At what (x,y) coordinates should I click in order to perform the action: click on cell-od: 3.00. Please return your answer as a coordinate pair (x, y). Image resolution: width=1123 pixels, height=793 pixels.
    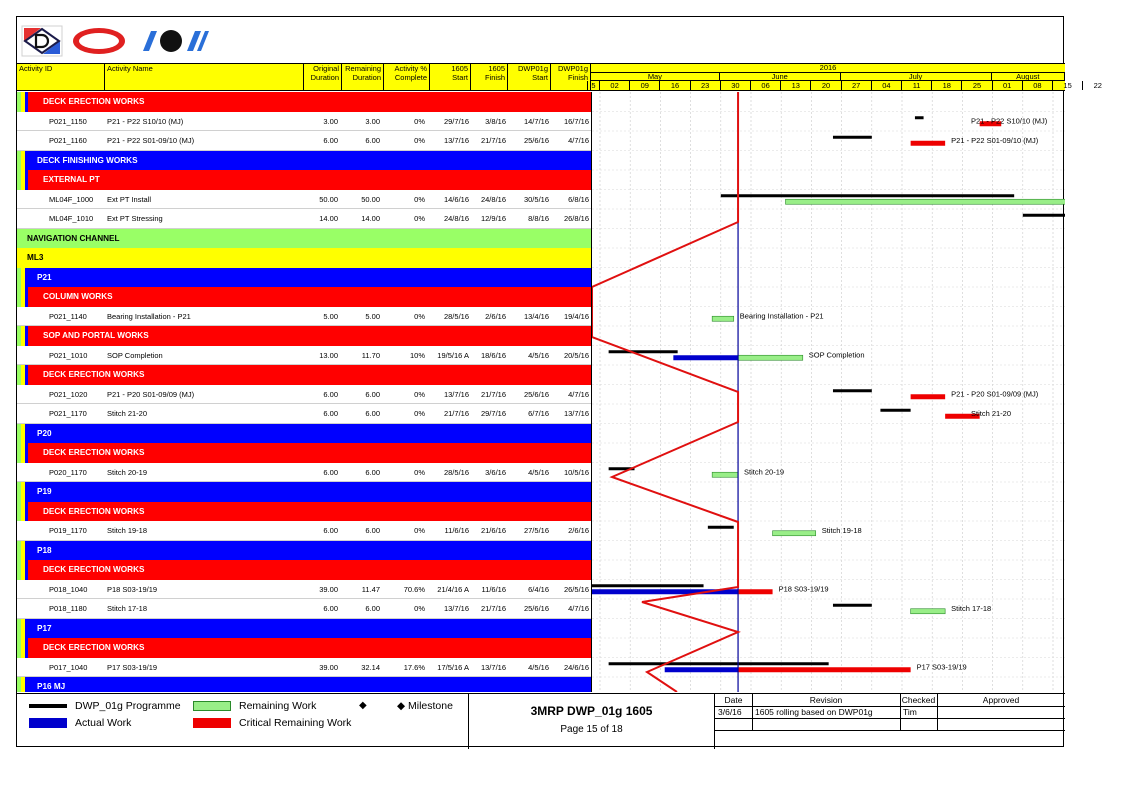
    Looking at the image, I should click on (330, 121).